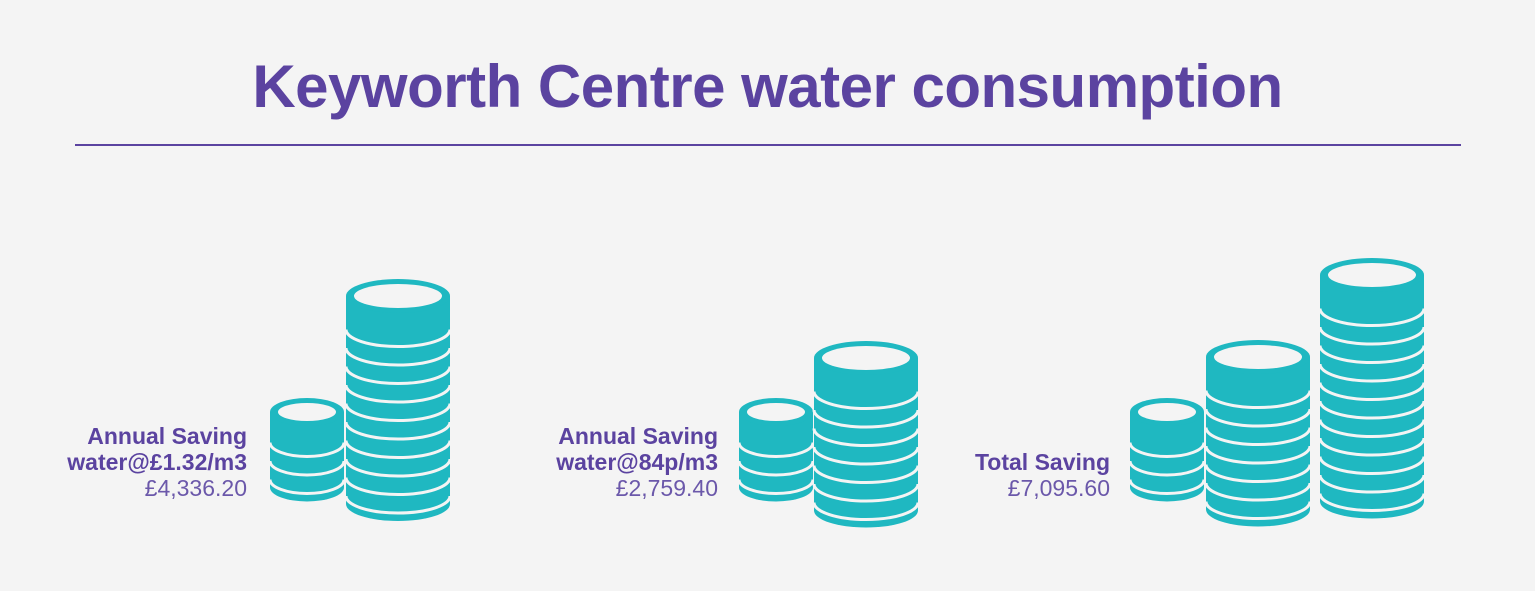 This screenshot has width=1535, height=591. I want to click on panel-1-label: Annual Saving water@£1.32/m3 £4,336.20, so click(127, 462).